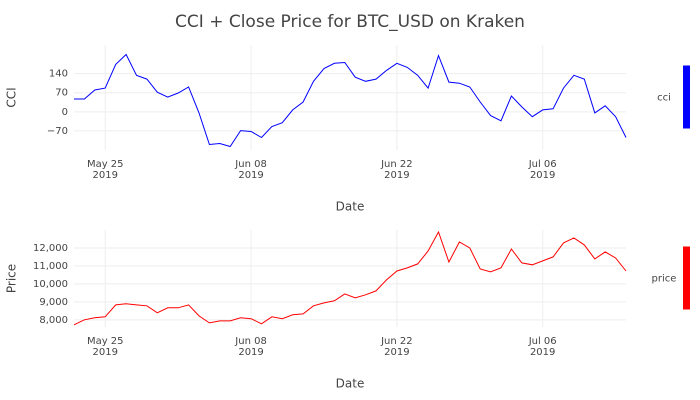 Image resolution: width=700 pixels, height=400 pixels. What do you see at coordinates (53, 302) in the screenshot?
I see `y-tick-label: 9,000` at bounding box center [53, 302].